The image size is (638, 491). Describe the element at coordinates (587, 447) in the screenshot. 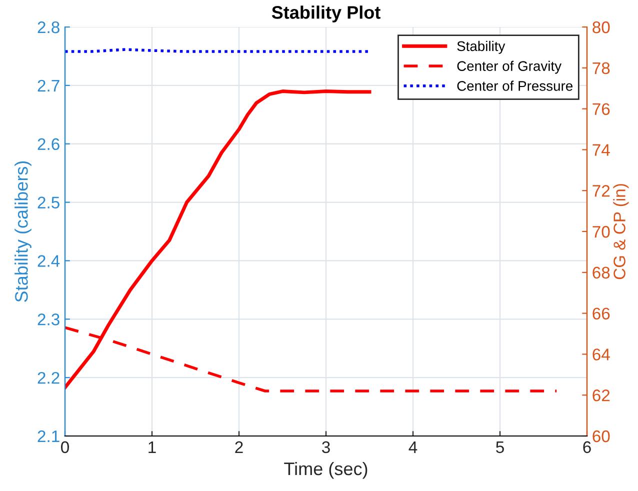

I see `x-tick-label: 6` at that location.